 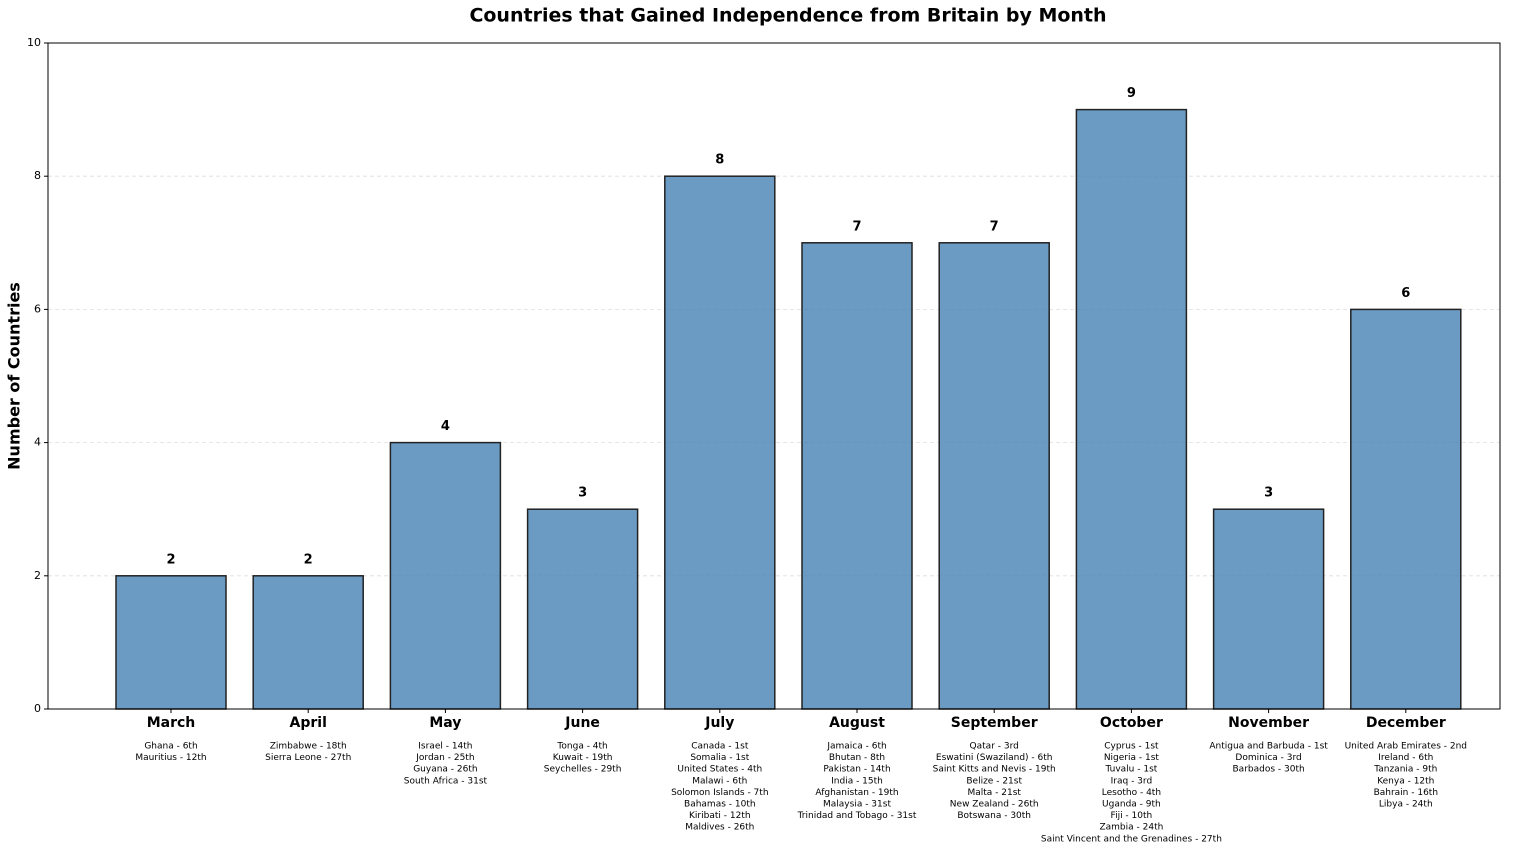 I want to click on country-entry: Belize - 21st, so click(x=994, y=781).